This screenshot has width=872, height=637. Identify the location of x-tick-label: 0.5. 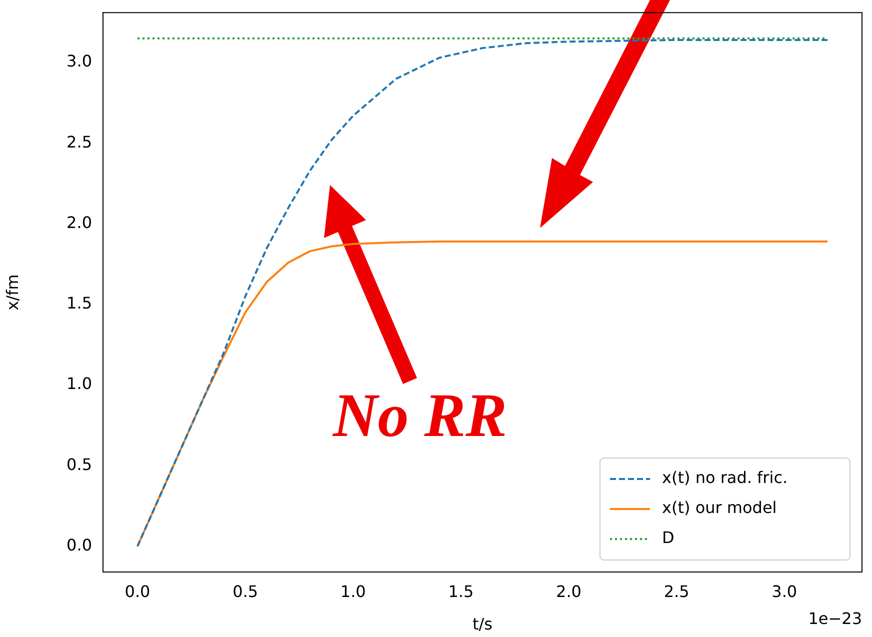
(245, 591).